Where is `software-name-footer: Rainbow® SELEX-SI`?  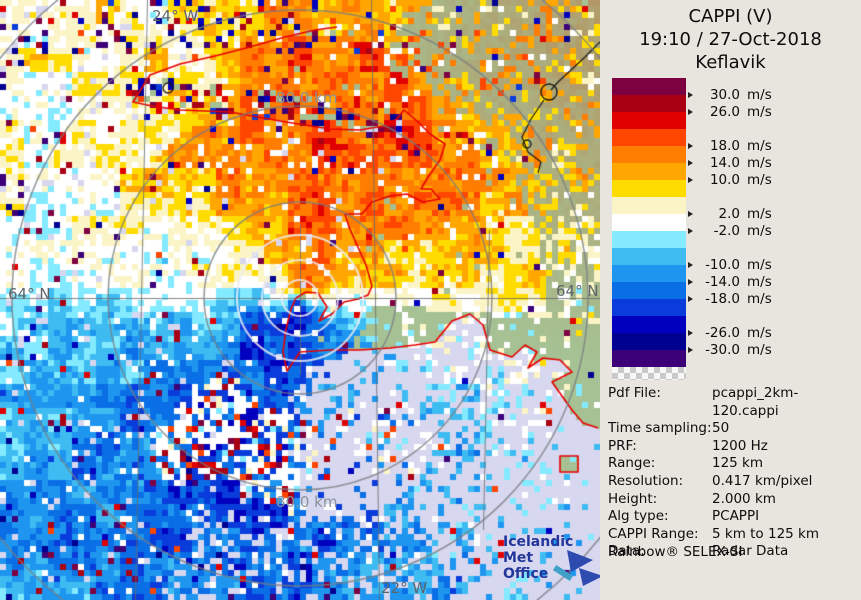
software-name-footer: Rainbow® SELEX-SI is located at coordinates (675, 552).